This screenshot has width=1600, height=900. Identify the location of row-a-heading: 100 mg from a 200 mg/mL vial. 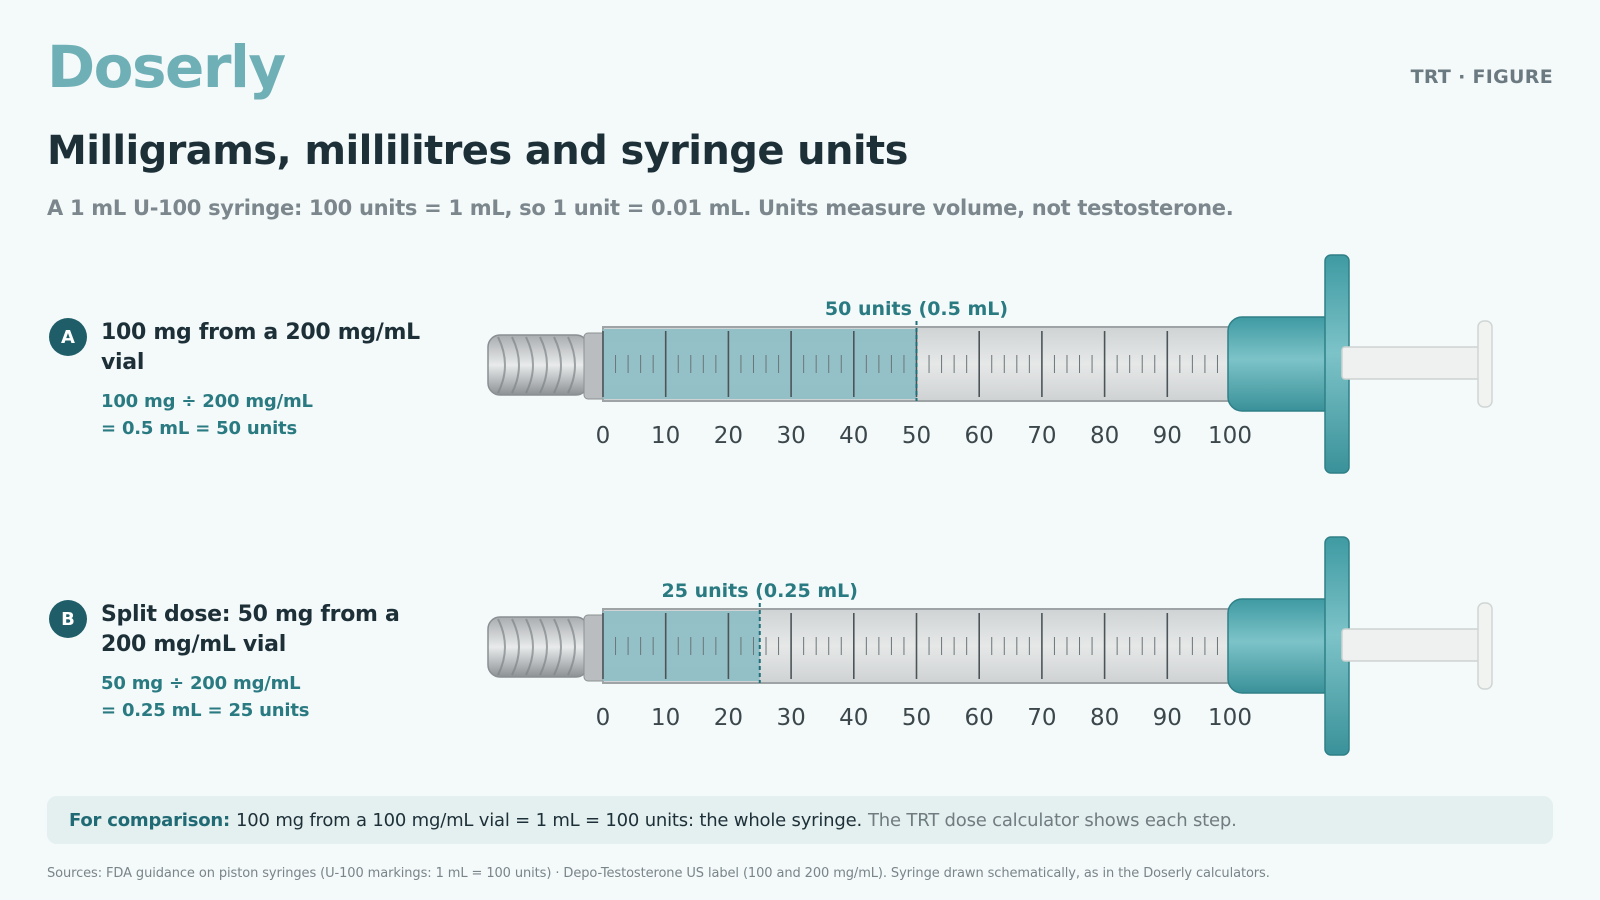
(260, 347).